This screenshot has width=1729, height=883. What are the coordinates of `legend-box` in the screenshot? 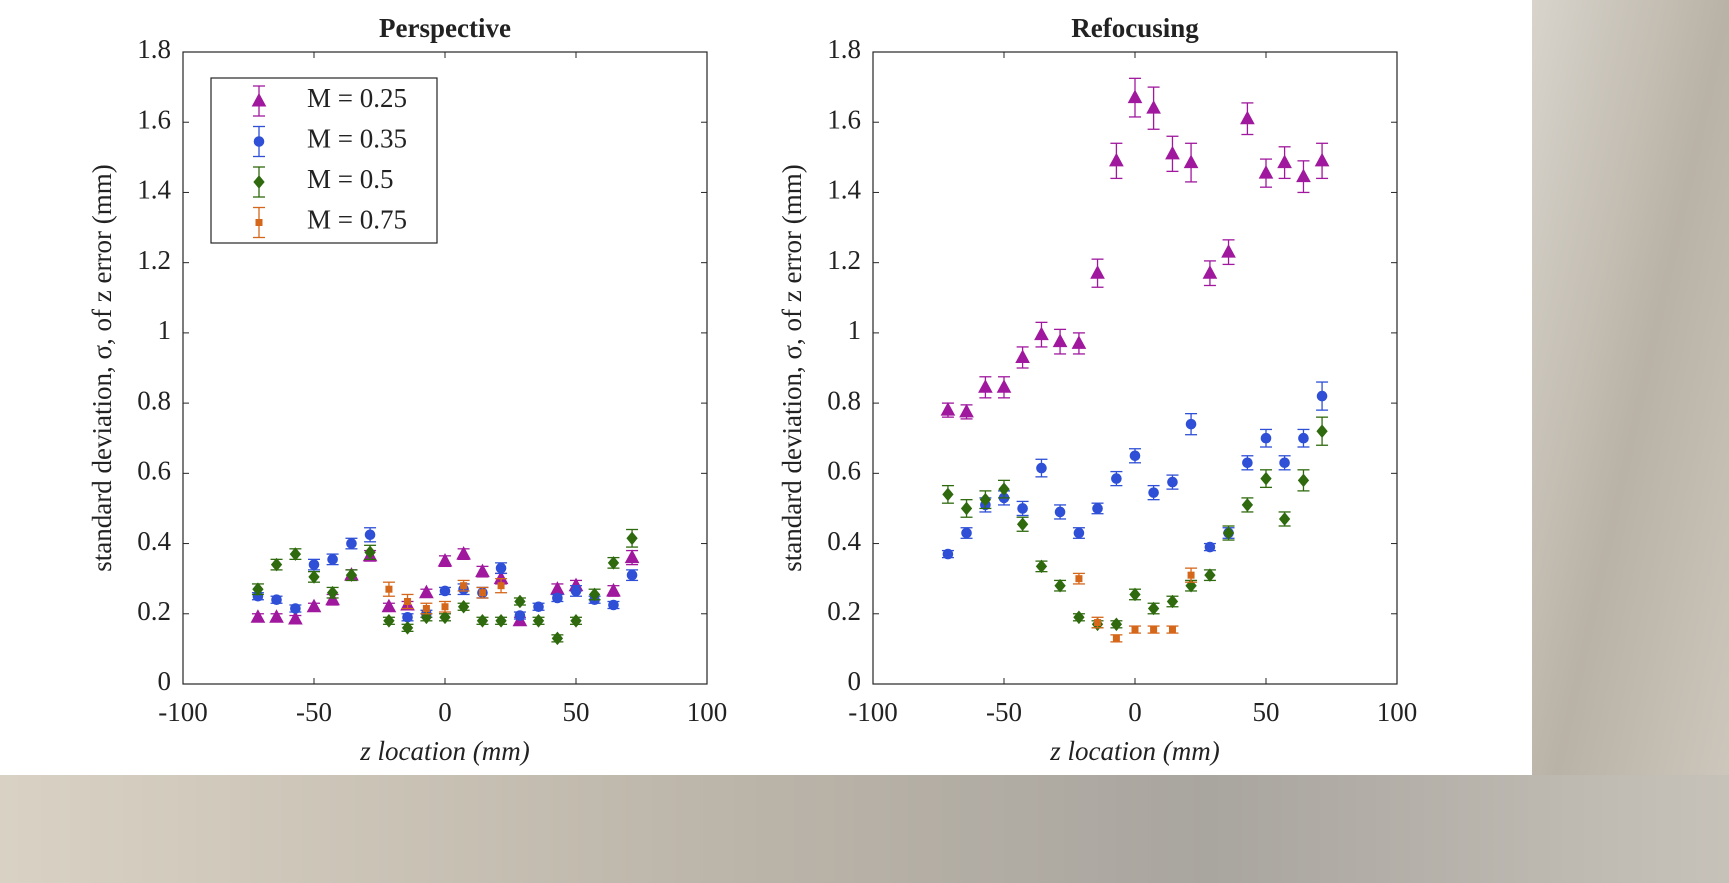 It's located at (324, 160).